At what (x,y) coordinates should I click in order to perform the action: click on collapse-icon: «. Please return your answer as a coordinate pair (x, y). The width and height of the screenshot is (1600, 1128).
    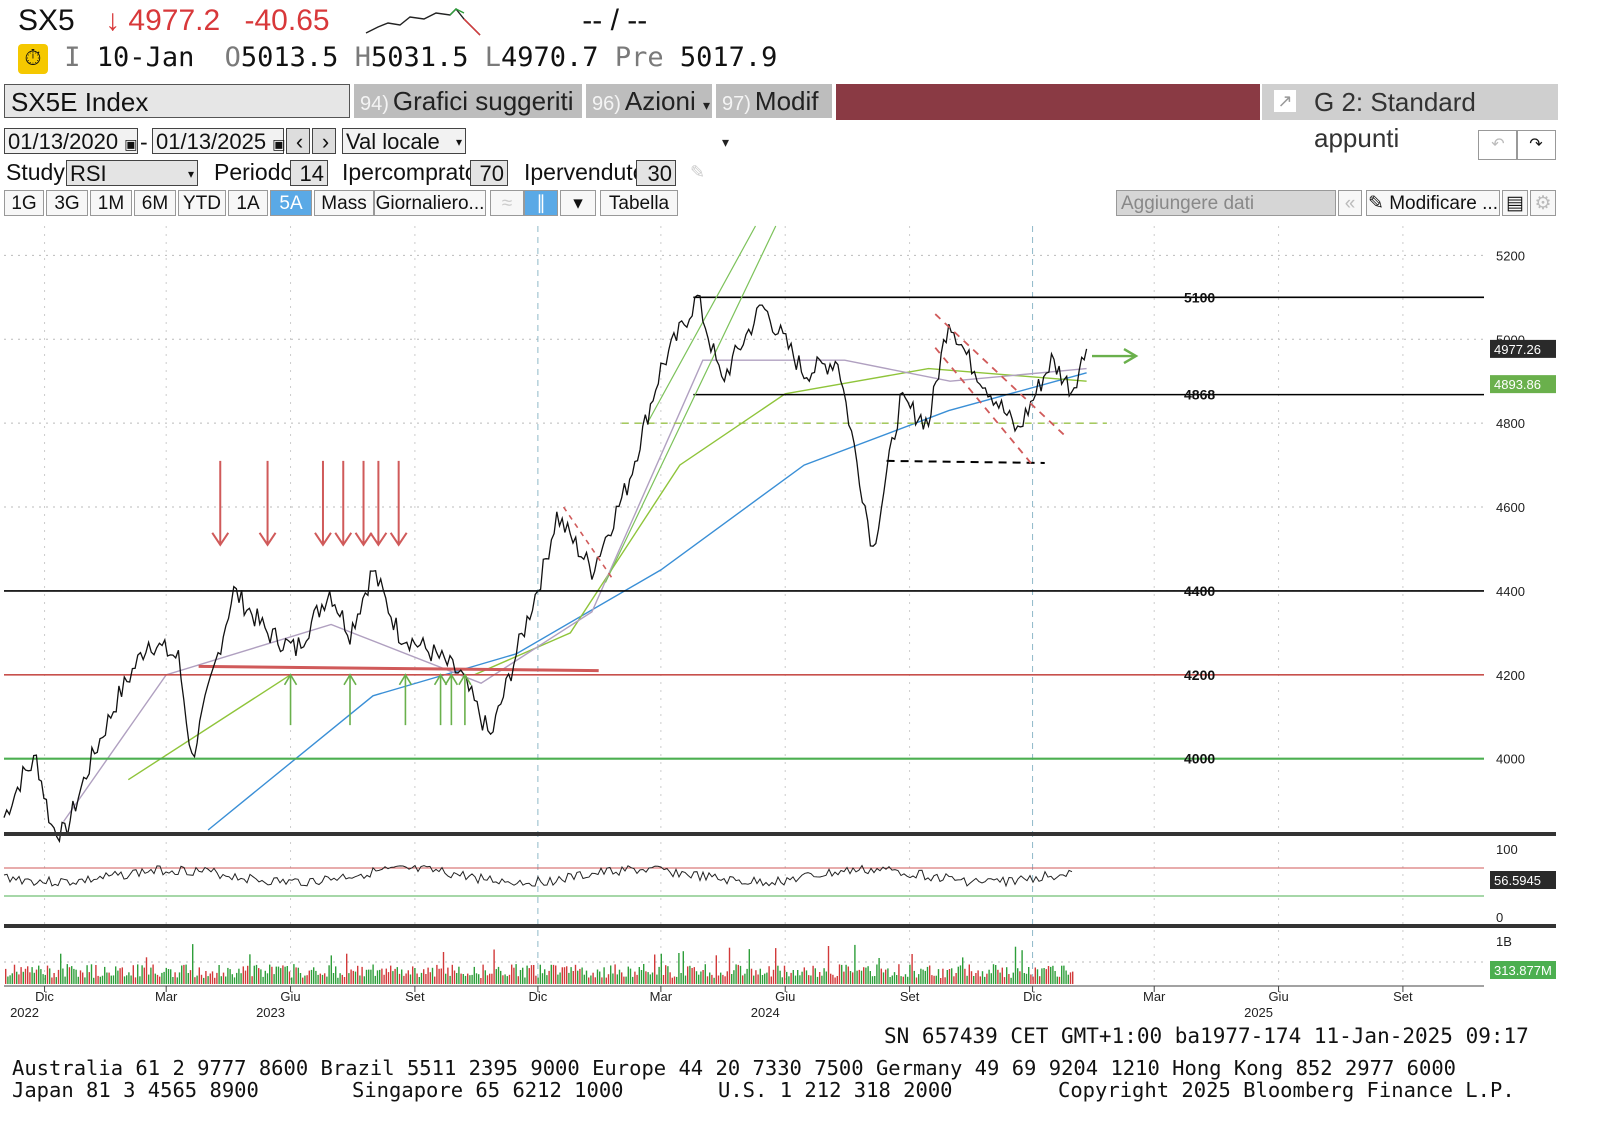
    Looking at the image, I should click on (1350, 203).